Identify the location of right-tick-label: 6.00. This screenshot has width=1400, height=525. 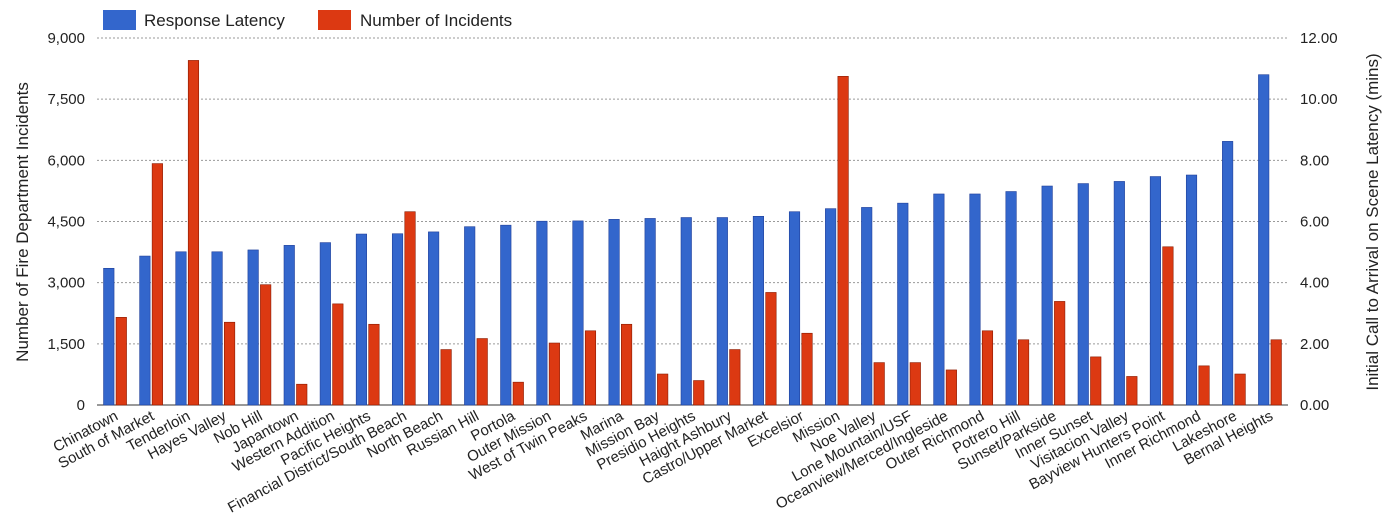
(1314, 222).